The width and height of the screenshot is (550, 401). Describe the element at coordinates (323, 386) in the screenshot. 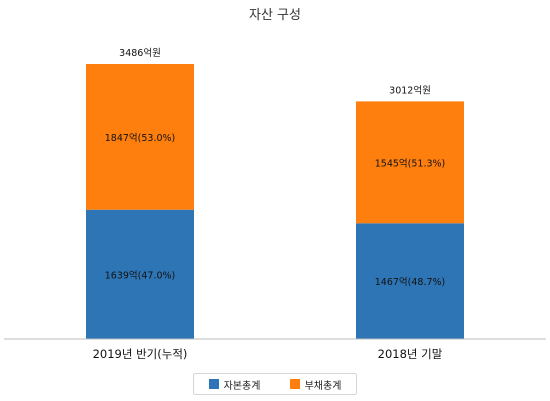

I see `legend-label-liabilities: 부채총계` at that location.